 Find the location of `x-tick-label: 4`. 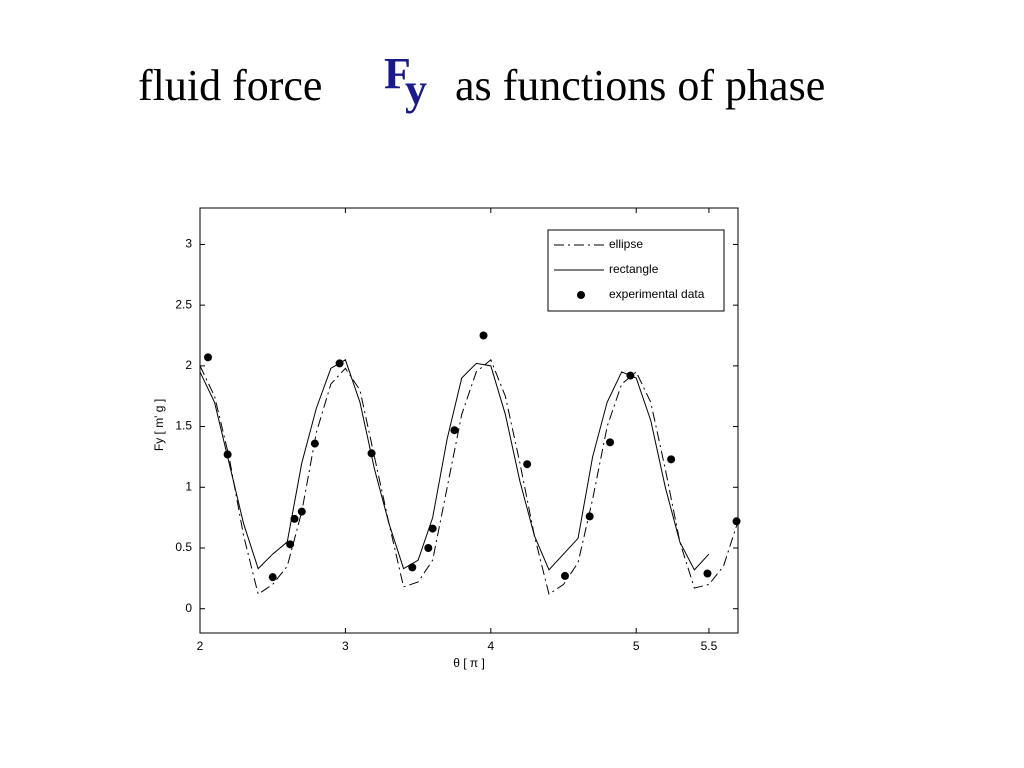

x-tick-label: 4 is located at coordinates (490, 646).